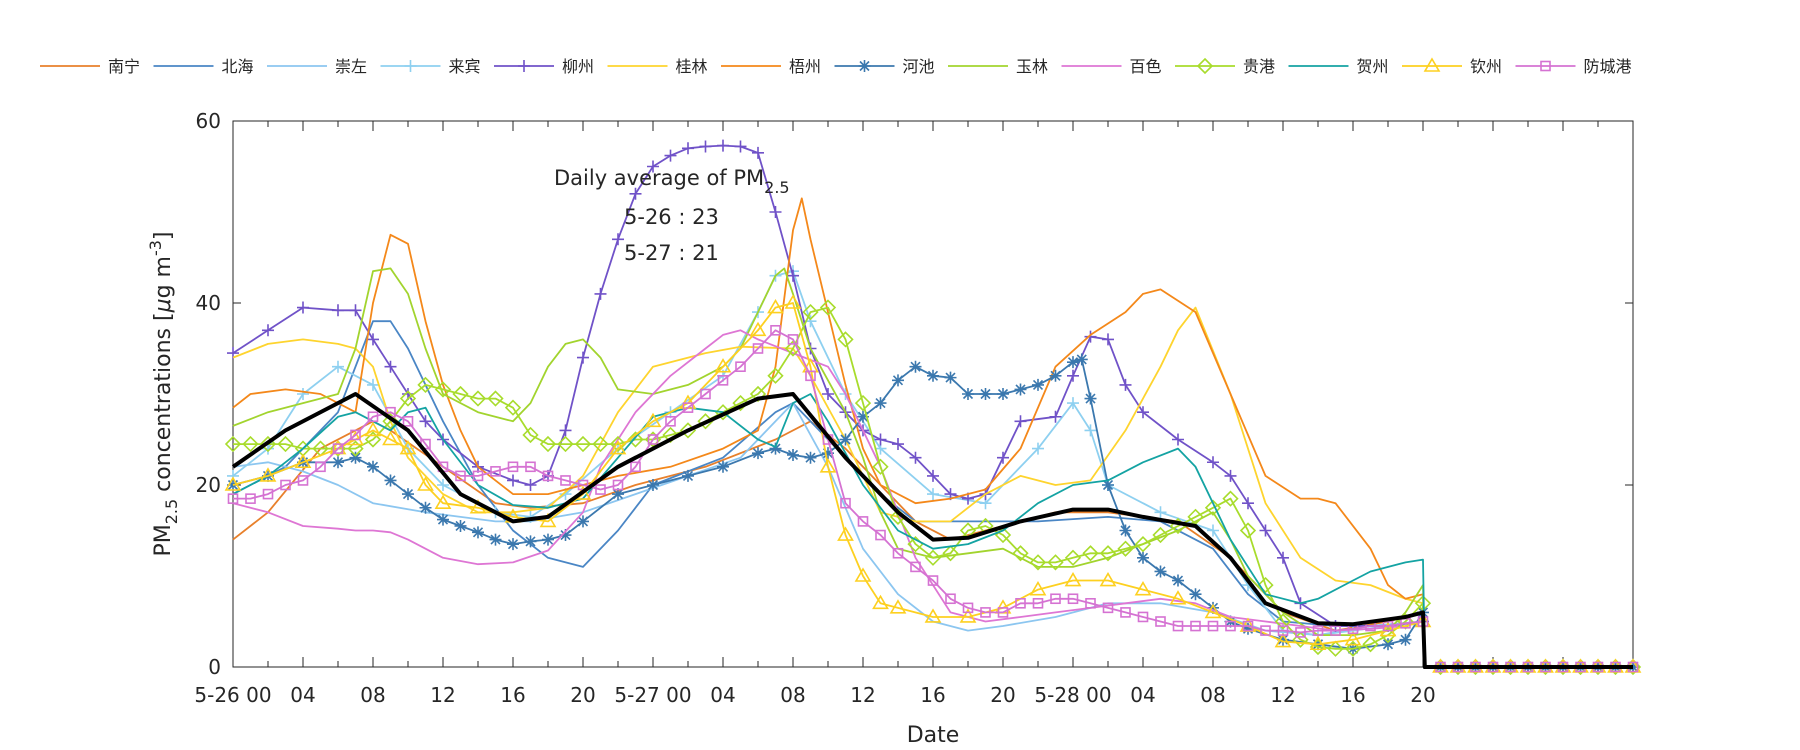  I want to click on x-tick-label: 5-26 00, so click(232, 695).